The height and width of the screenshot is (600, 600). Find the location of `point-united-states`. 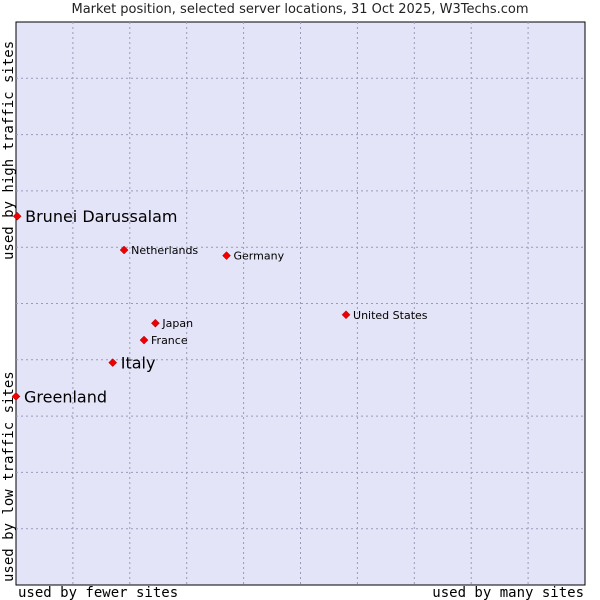

point-united-states is located at coordinates (346, 315).